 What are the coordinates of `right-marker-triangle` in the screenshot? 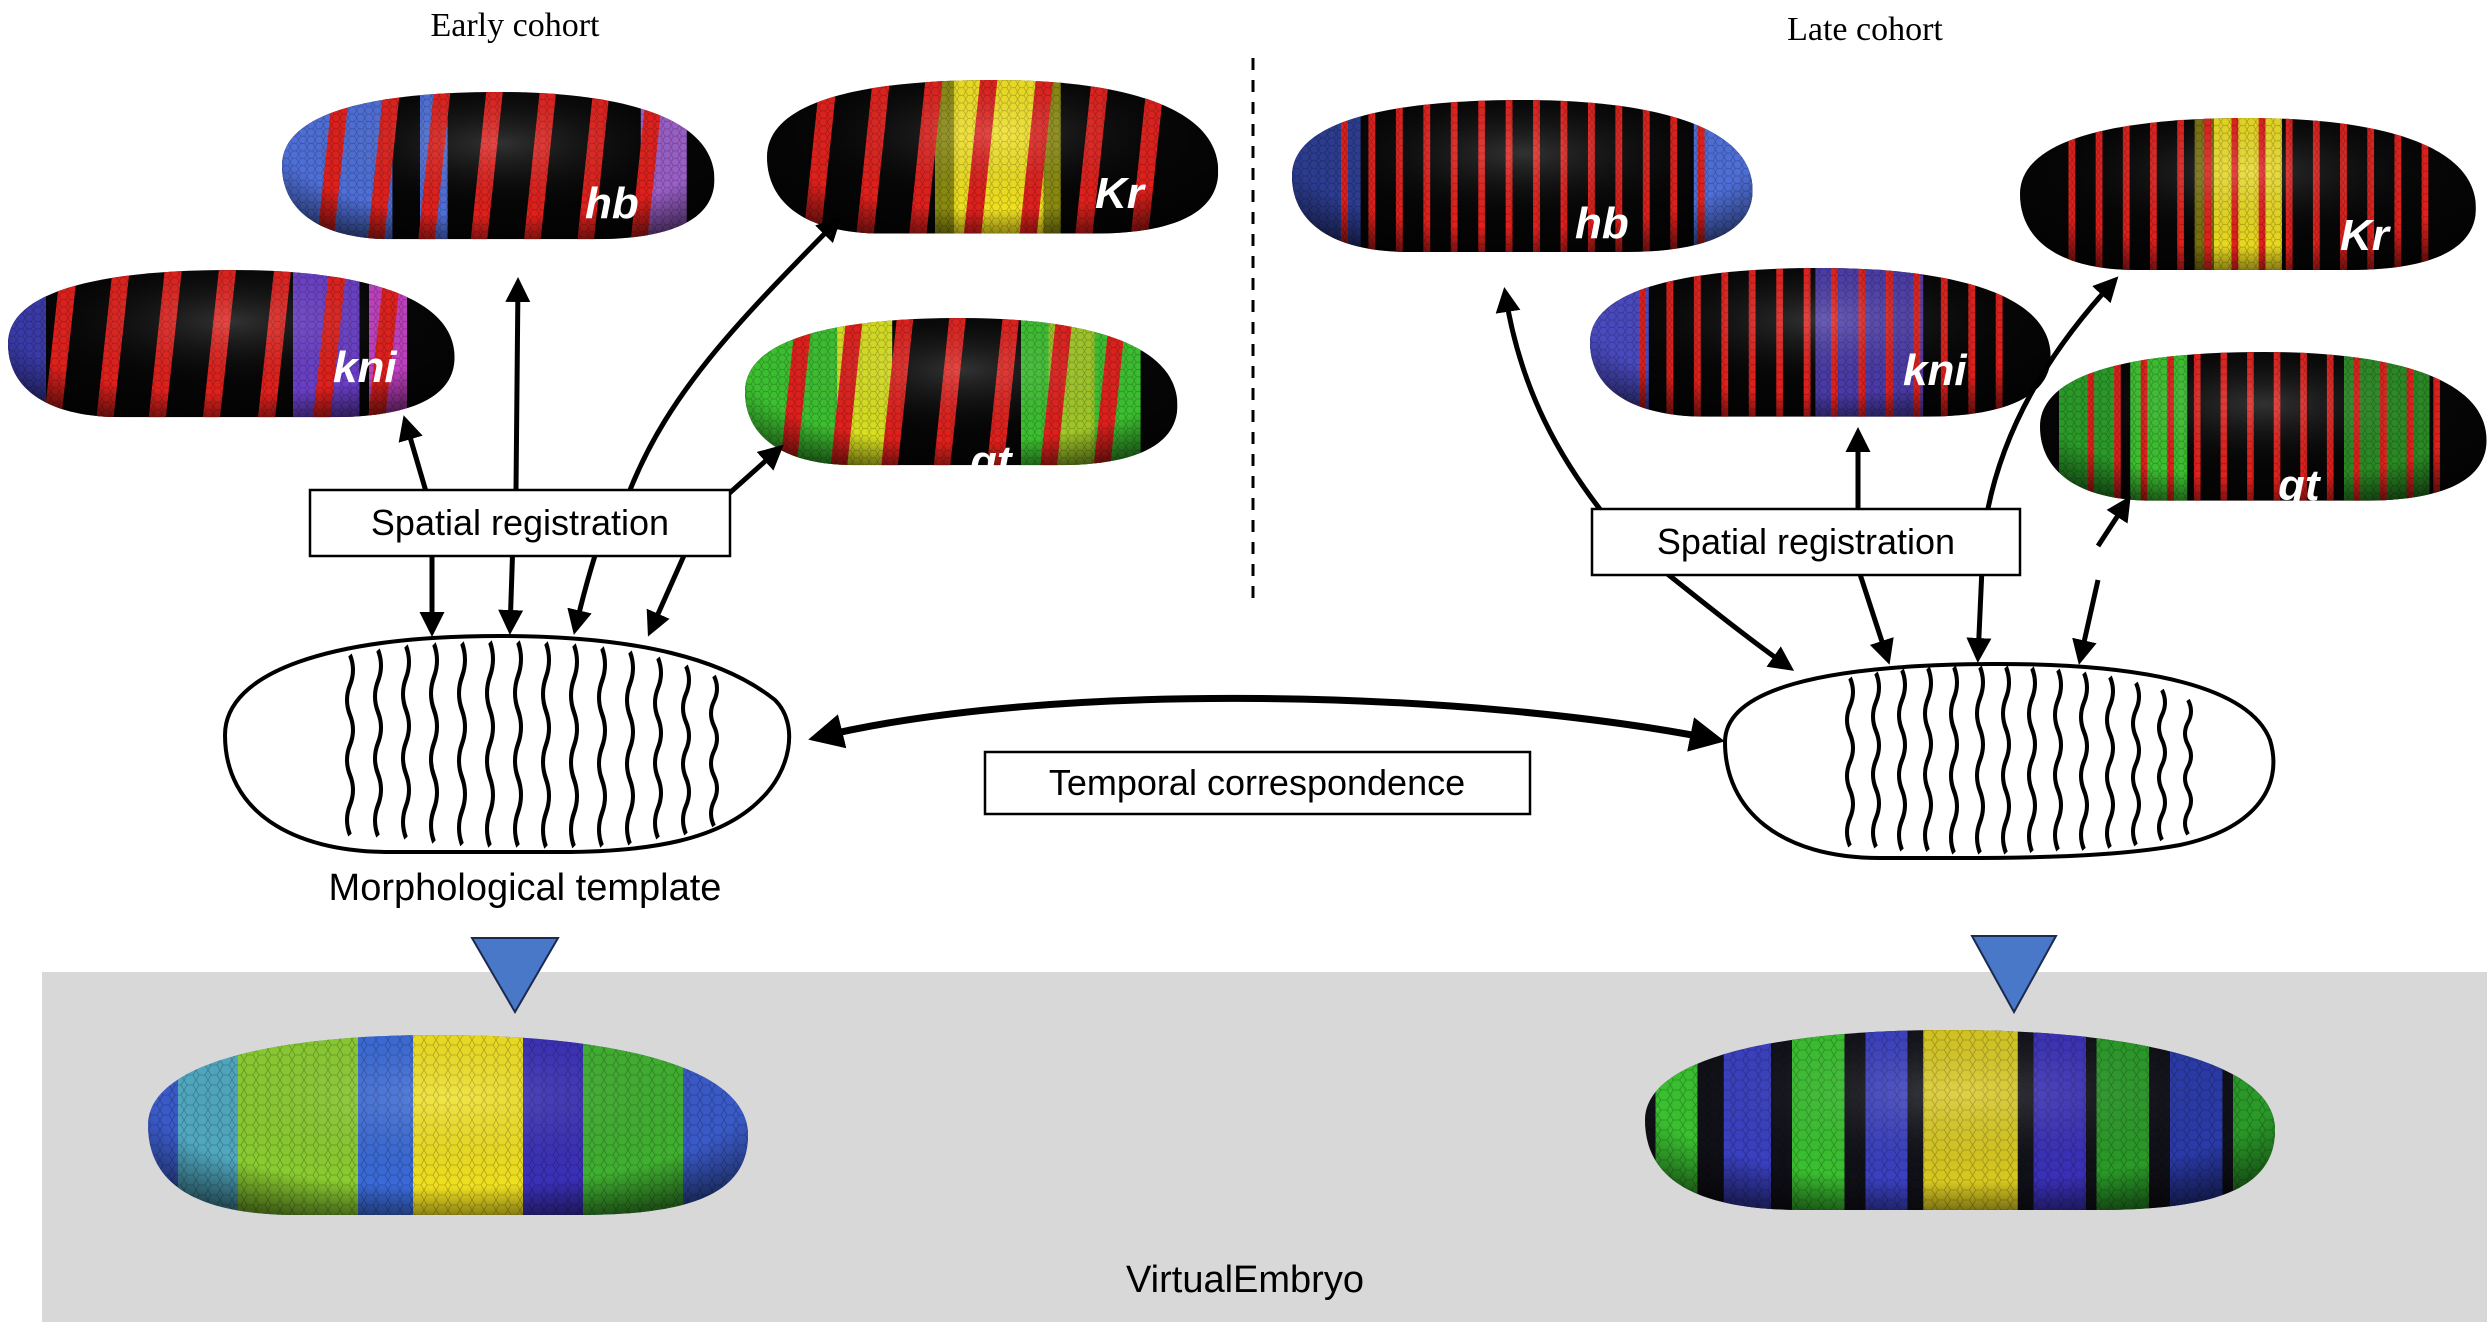 It's located at (2014, 975).